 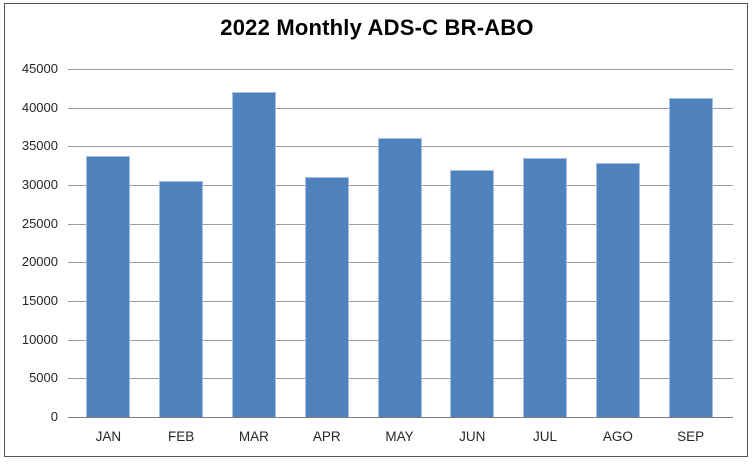 What do you see at coordinates (617, 289) in the screenshot?
I see `bar-ago` at bounding box center [617, 289].